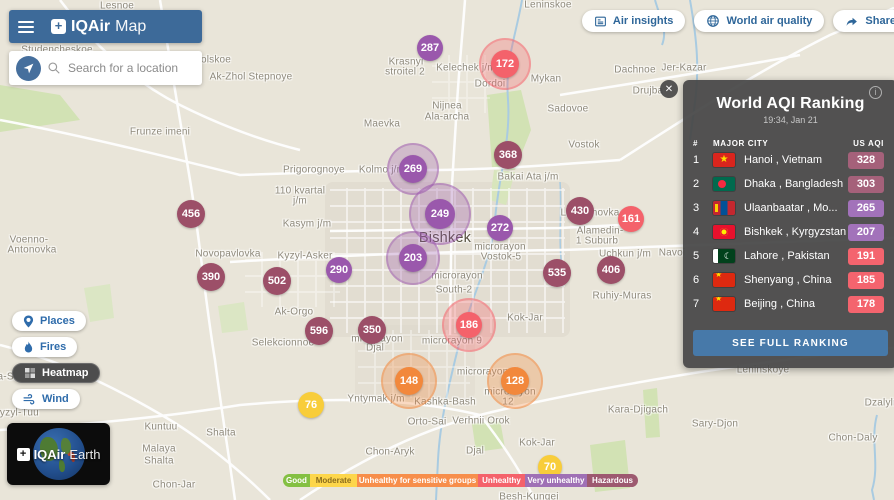 This screenshot has height=500, width=894. I want to click on map-label: Krasnyi, so click(406, 62).